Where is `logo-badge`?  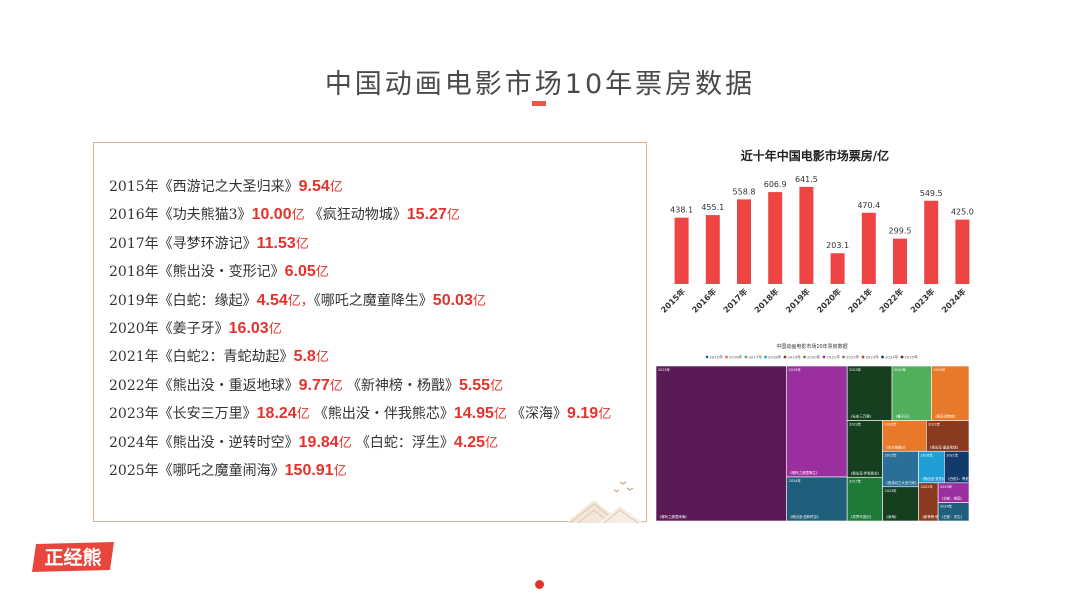
logo-badge is located at coordinates (73, 557).